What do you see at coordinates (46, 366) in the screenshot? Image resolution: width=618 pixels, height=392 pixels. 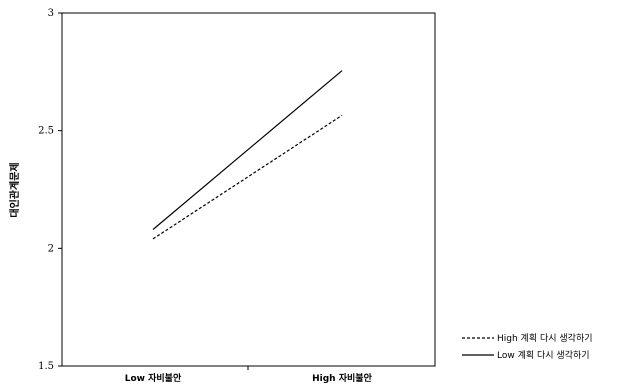 I see `y-tick-label: 1.5` at bounding box center [46, 366].